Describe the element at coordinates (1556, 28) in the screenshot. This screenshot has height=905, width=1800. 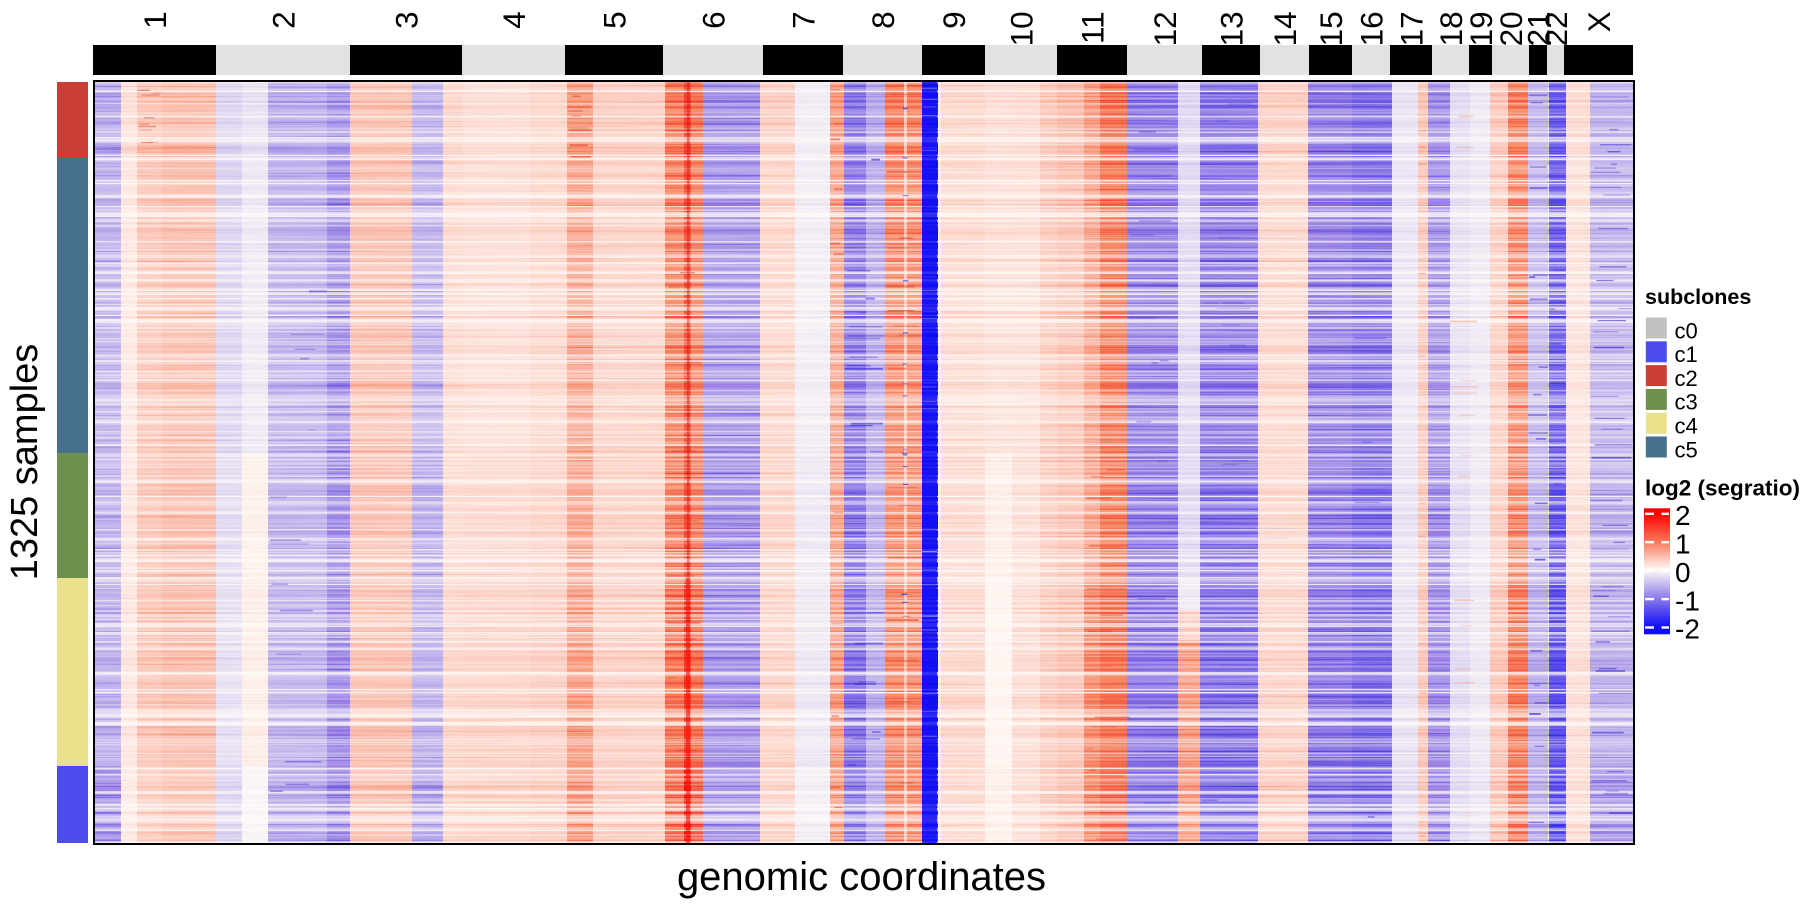
I see `svg-text: 22` at that location.